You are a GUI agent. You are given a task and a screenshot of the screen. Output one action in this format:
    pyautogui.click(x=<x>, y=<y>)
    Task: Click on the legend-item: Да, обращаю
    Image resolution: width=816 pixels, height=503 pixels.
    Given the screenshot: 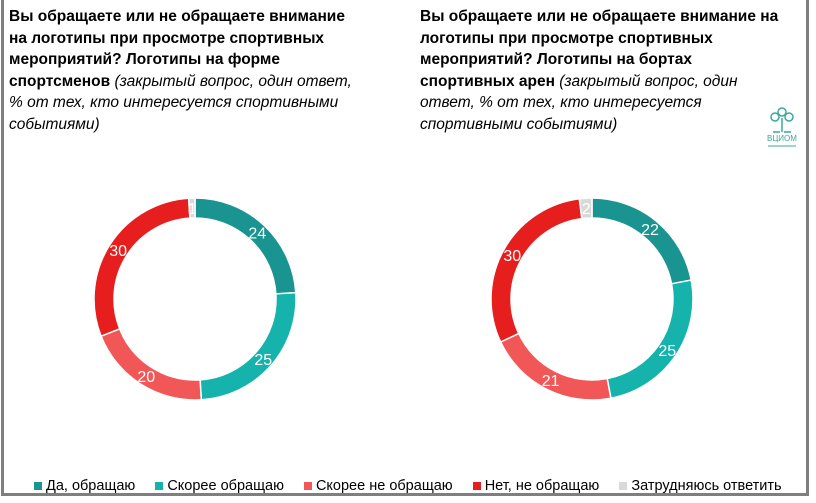 What is the action you would take?
    pyautogui.click(x=84, y=486)
    